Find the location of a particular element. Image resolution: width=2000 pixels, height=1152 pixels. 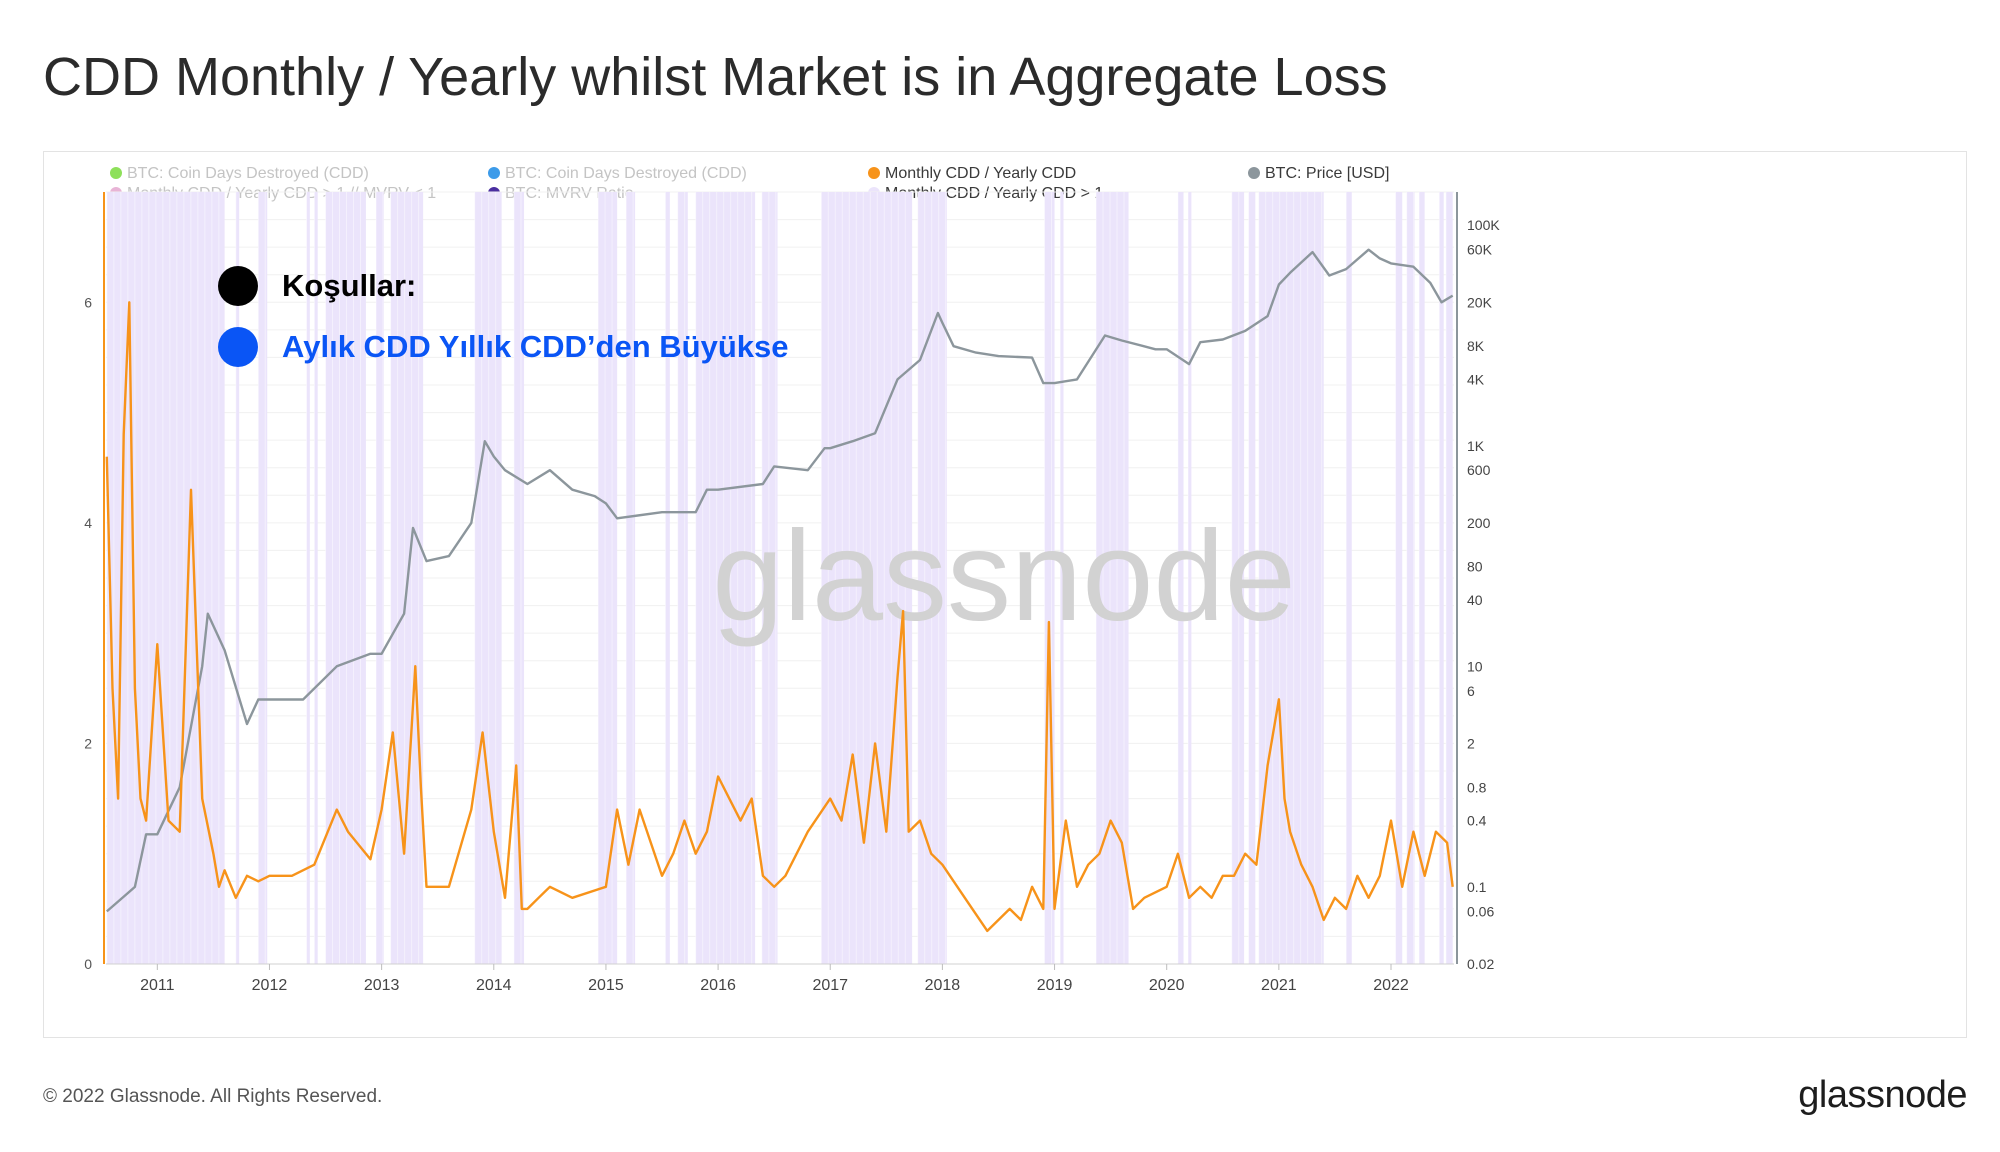

x-tick-label: 2020 is located at coordinates (1167, 985).